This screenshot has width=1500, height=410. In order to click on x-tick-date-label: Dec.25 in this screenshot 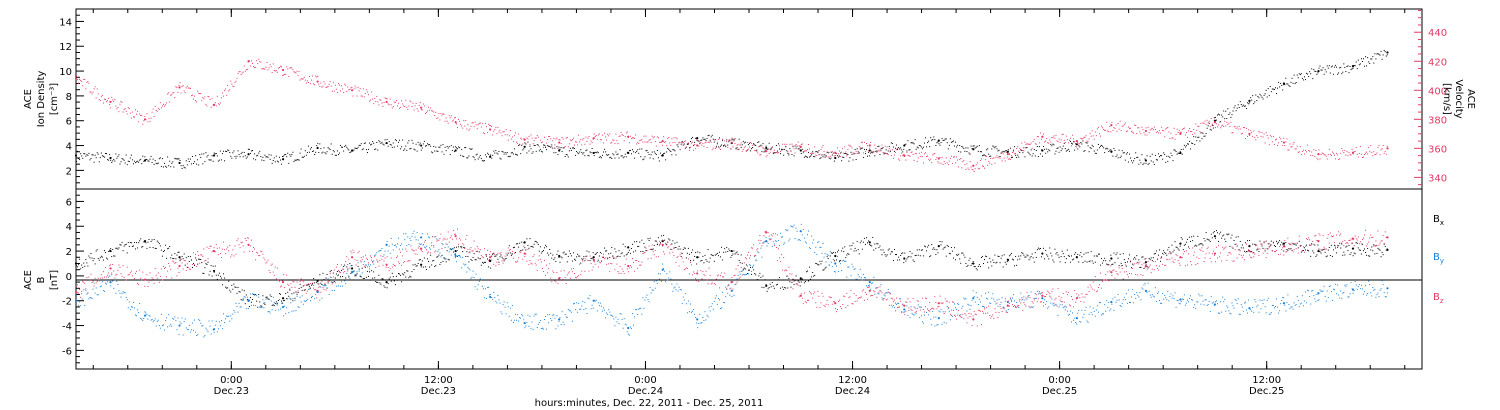, I will do `click(1266, 391)`.